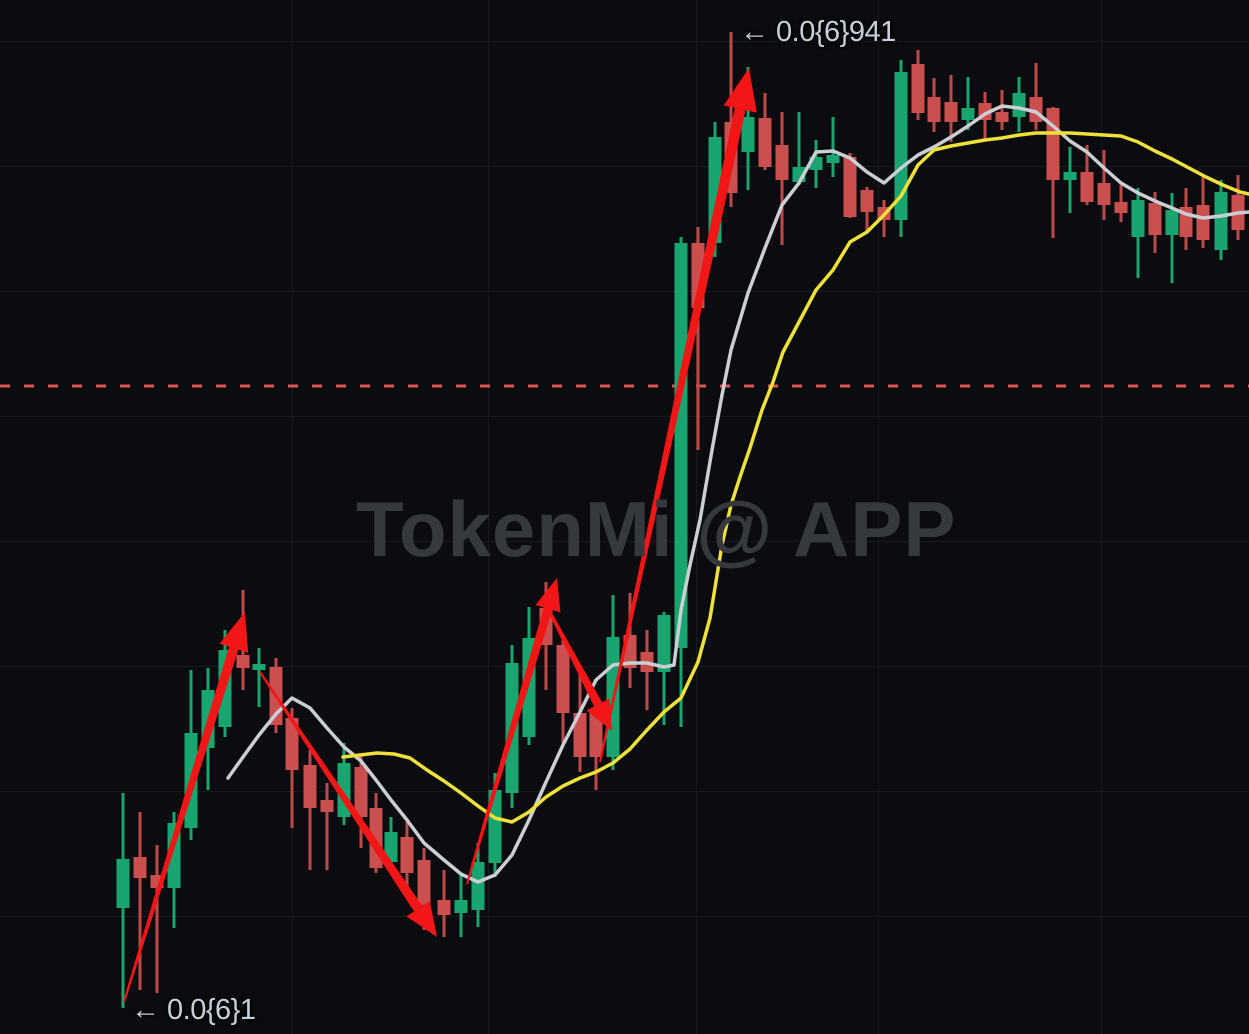 The image size is (1249, 1034). I want to click on price-label-high: ← 0.0{6}941, so click(818, 32).